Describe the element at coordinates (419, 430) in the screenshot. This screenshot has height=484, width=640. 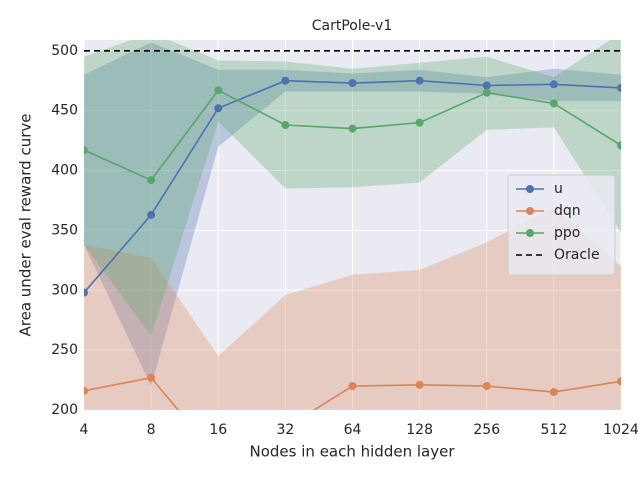
I see `x-tick-label: 128` at that location.